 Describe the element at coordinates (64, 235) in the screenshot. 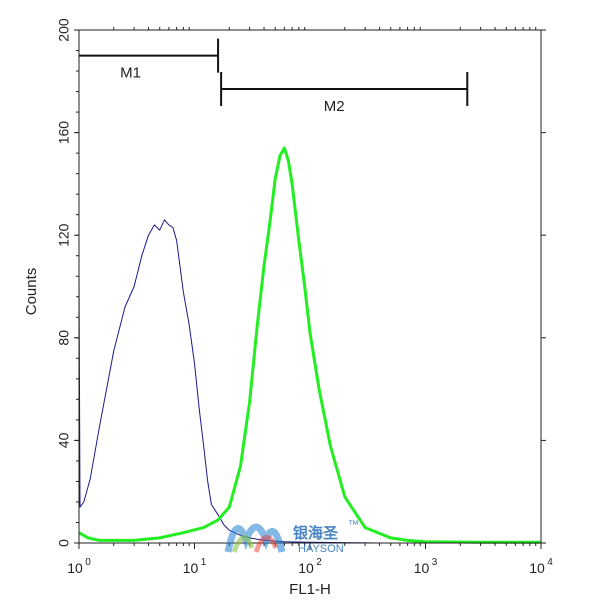

I see `y-tick-label: 120` at that location.